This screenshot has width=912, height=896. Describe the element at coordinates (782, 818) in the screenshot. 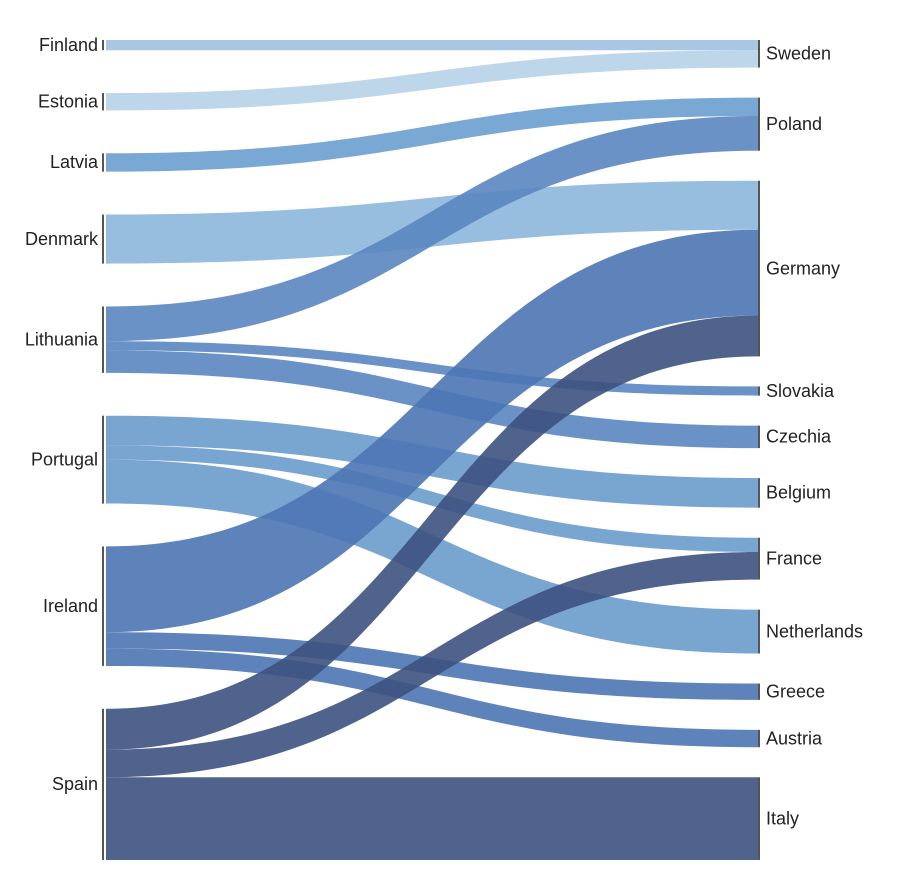

I see `node-label: Italy` at that location.